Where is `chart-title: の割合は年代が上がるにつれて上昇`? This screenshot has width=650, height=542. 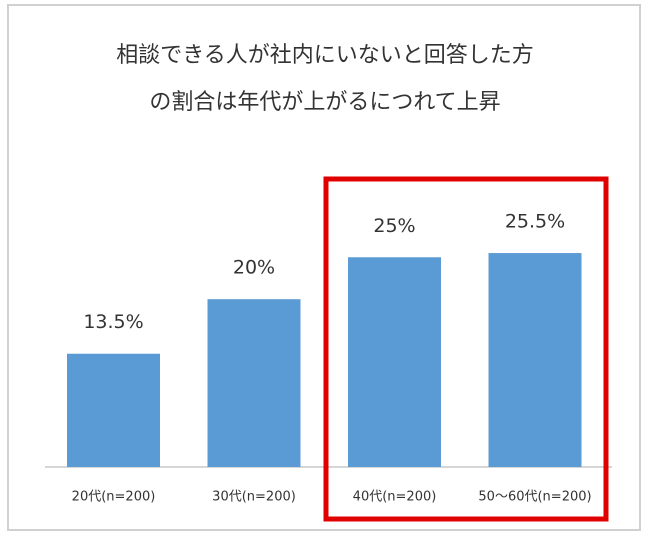 chart-title: の割合は年代が上がるにつれて上昇 is located at coordinates (324, 102).